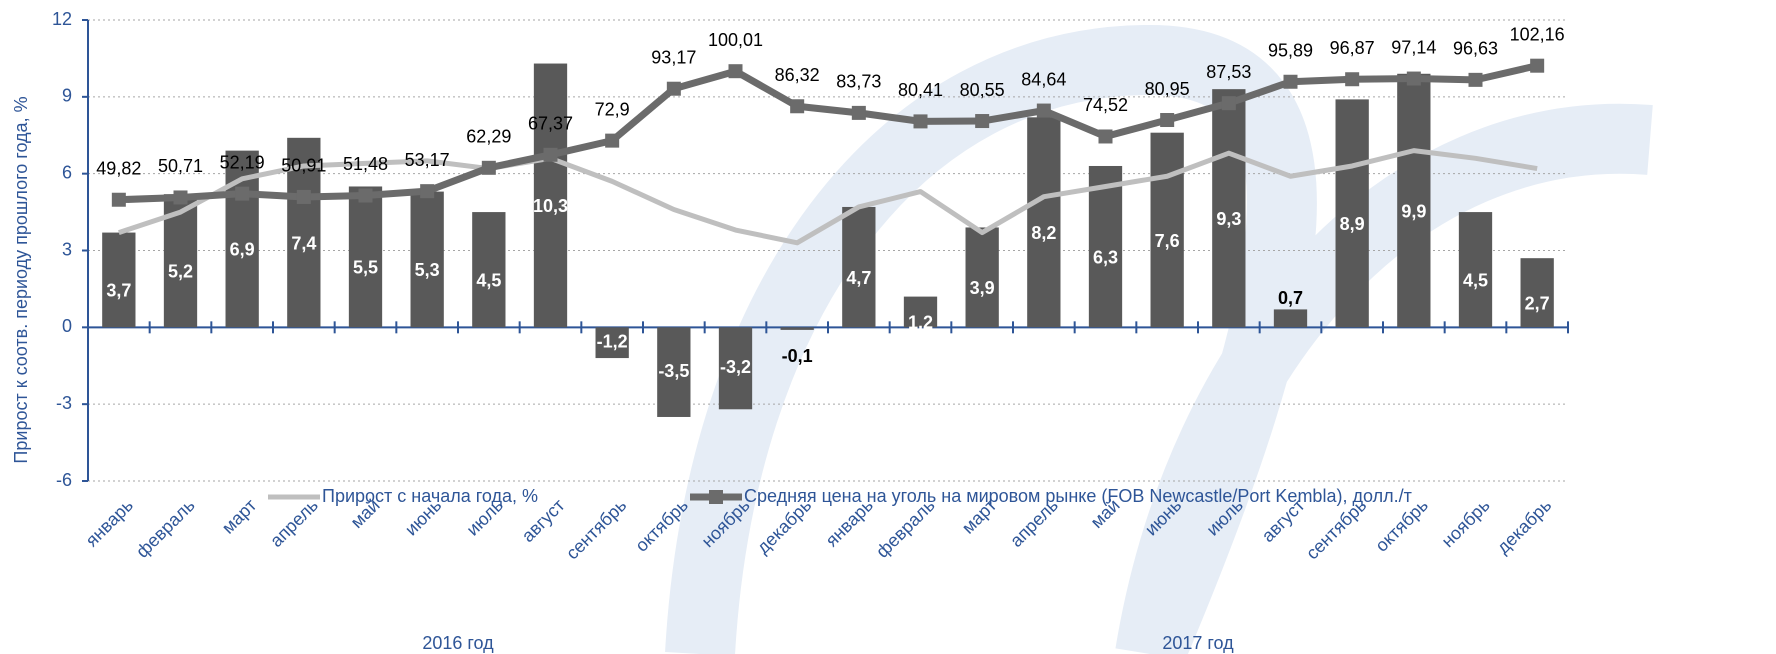  I want to click on data-label: 7,6, so click(1167, 241).